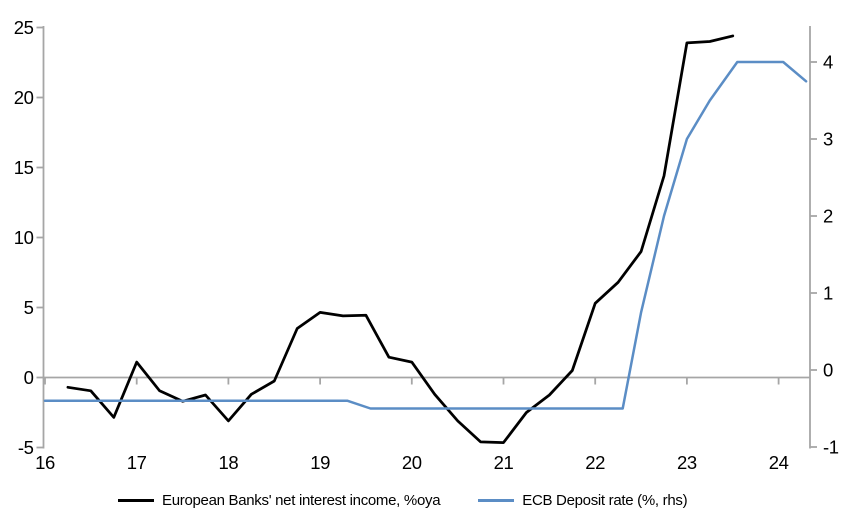  What do you see at coordinates (828, 293) in the screenshot?
I see `right-axis-tick-label: 1` at bounding box center [828, 293].